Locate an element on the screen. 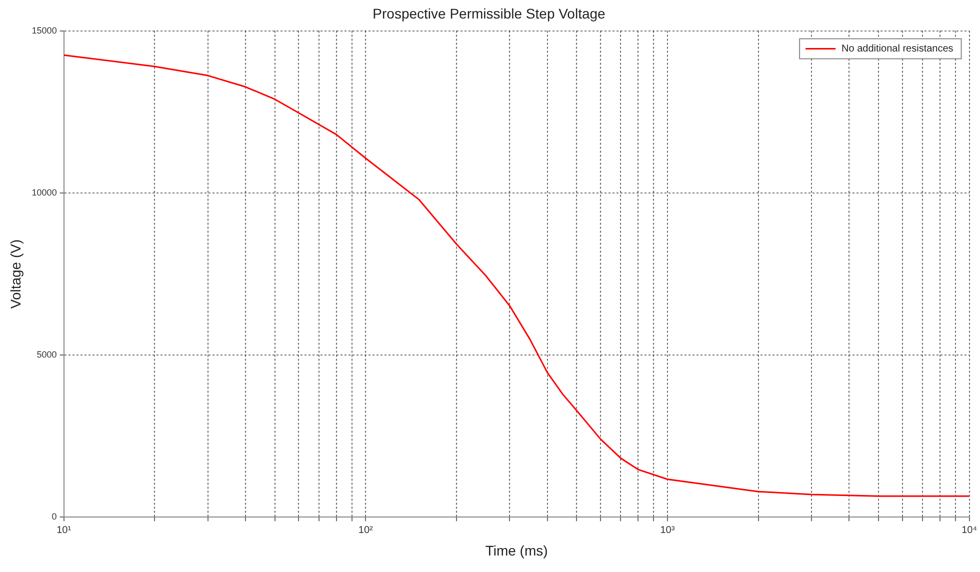 The width and height of the screenshot is (980, 572). x-tick-label: 10⁴ is located at coordinates (969, 530).